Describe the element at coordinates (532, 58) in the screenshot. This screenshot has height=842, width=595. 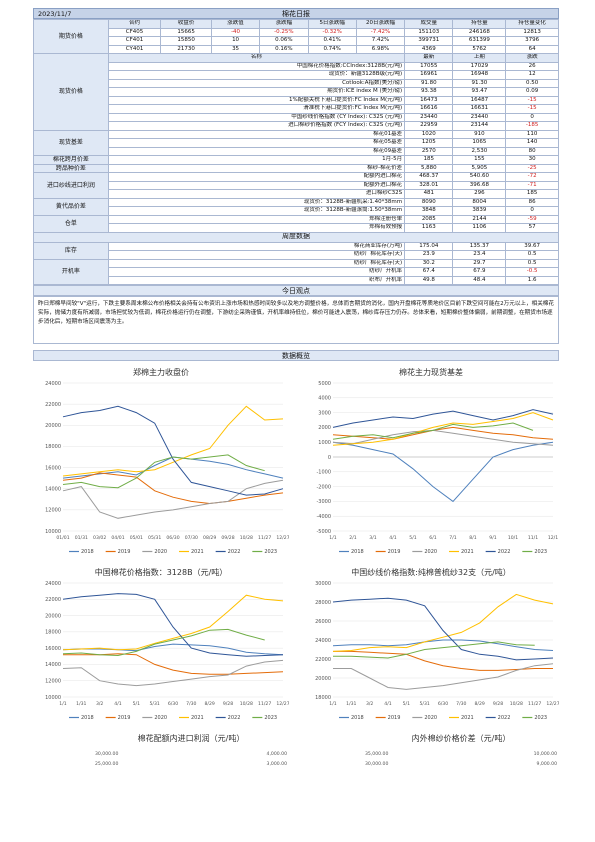
I see `column-header: 涨跌` at that location.